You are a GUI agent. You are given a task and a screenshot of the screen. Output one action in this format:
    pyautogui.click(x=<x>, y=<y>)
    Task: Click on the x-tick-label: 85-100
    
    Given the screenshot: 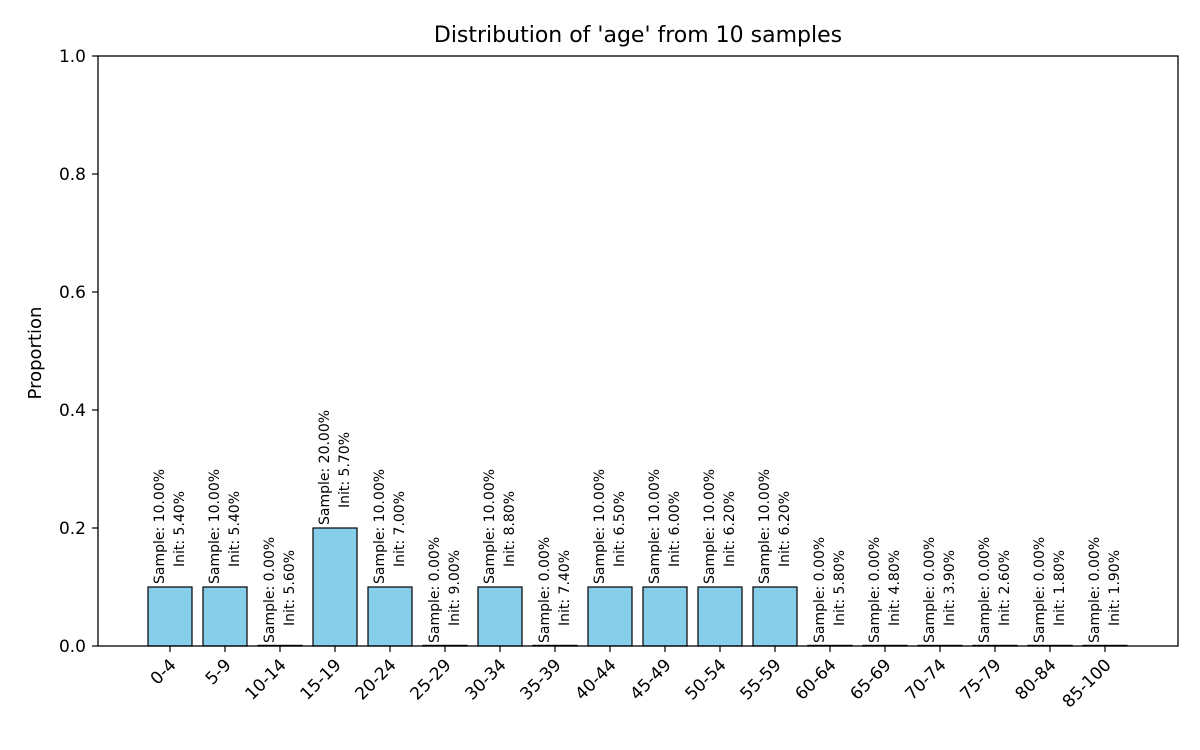 What is the action you would take?
    pyautogui.click(x=1087, y=683)
    